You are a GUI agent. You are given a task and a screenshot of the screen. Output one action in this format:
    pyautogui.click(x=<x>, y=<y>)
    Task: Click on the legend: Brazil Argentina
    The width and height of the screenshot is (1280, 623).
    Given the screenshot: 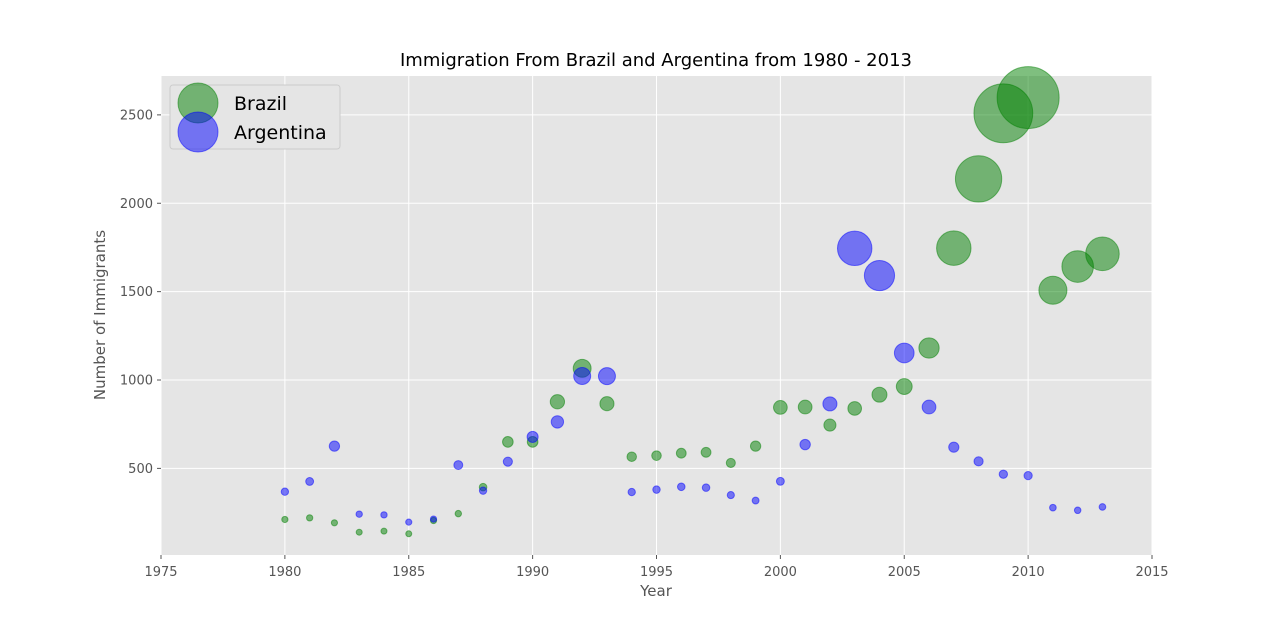 What is the action you would take?
    pyautogui.click(x=255, y=117)
    